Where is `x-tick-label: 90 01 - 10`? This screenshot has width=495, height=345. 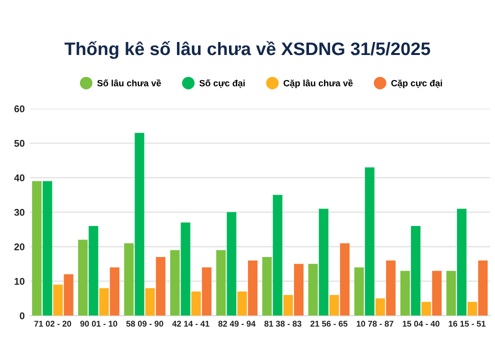 x-tick-label: 90 01 - 10 is located at coordinates (99, 323).